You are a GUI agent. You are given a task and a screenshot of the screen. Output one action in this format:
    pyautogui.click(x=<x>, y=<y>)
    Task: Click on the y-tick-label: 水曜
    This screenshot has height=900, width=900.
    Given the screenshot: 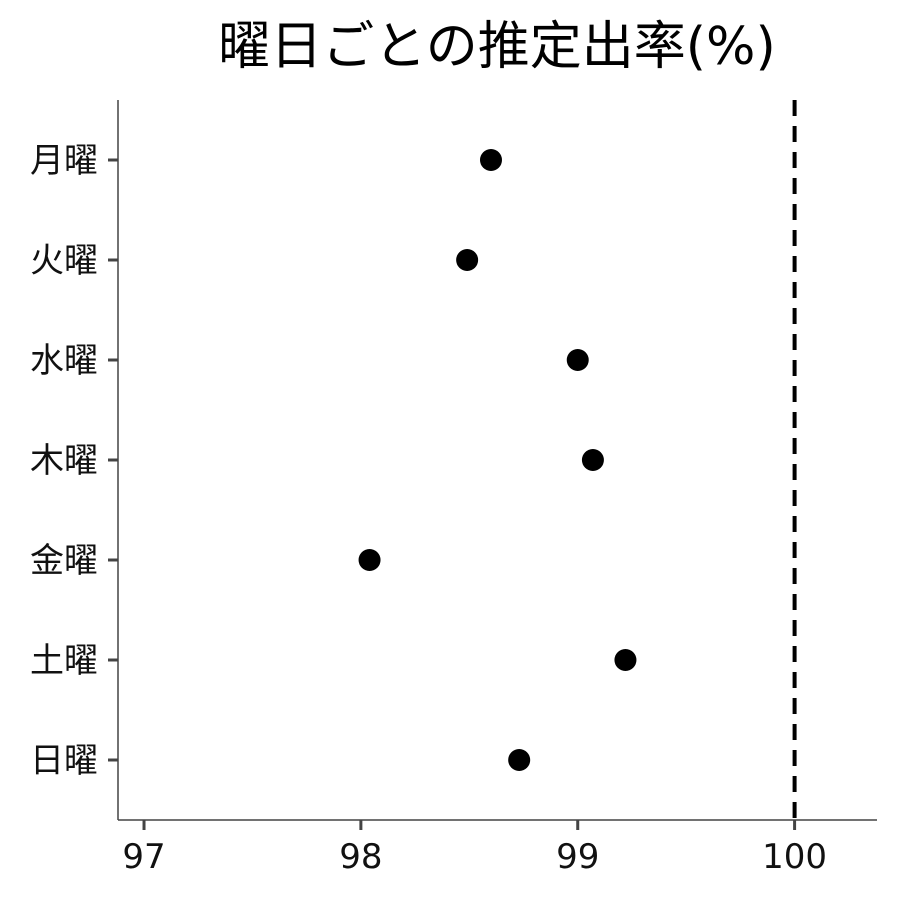 What is the action you would take?
    pyautogui.click(x=64, y=361)
    